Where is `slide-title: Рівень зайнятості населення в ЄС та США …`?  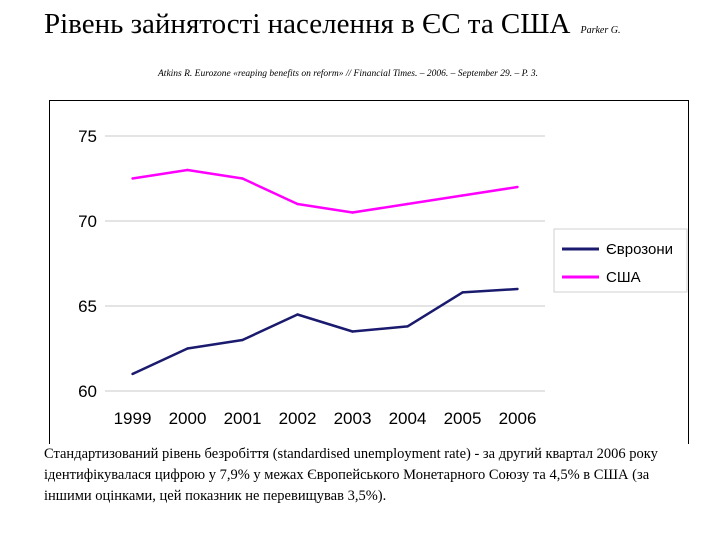 slide-title: Рівень зайнятості населення в ЄС та США … is located at coordinates (374, 28).